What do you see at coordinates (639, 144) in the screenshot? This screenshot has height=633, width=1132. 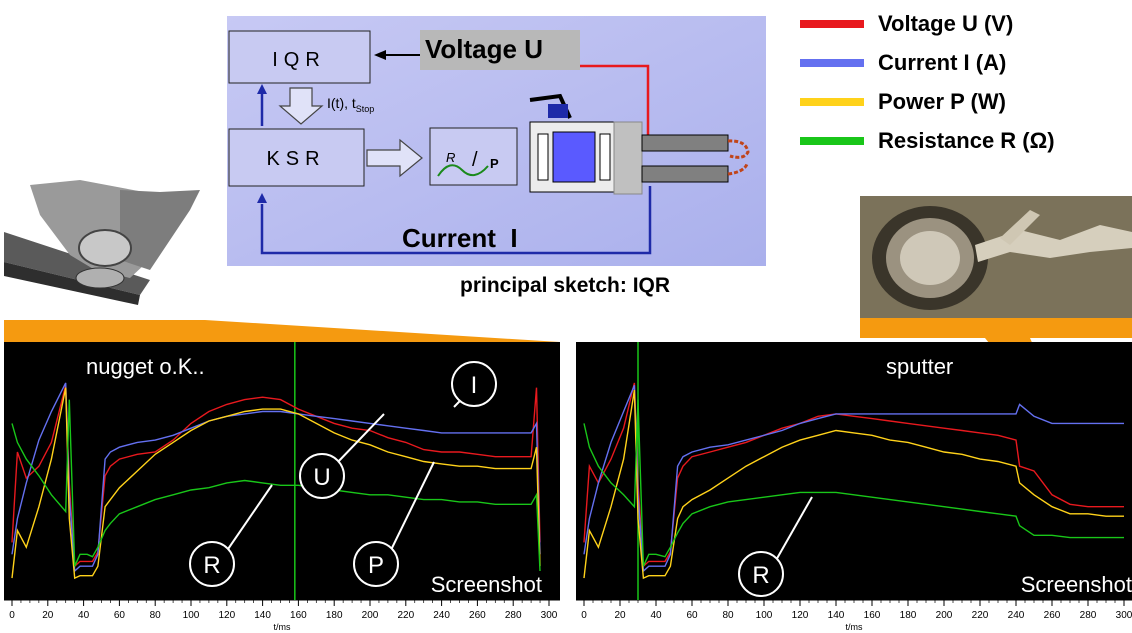 I see `welding-gun-icon` at bounding box center [639, 144].